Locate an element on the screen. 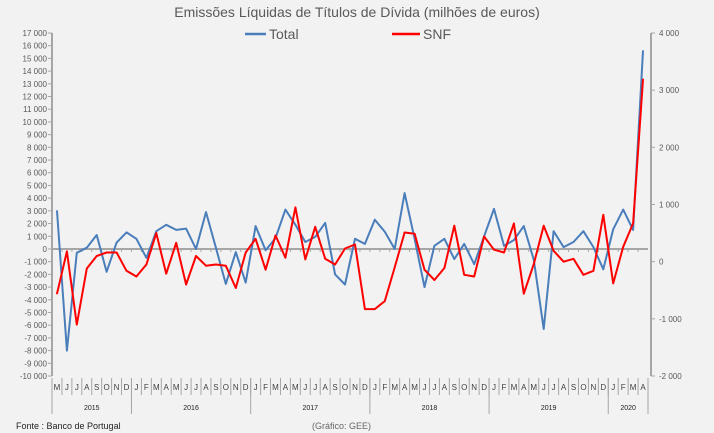 This screenshot has width=714, height=433. source-note: Fonte : Banco de Portugal is located at coordinates (68, 426).